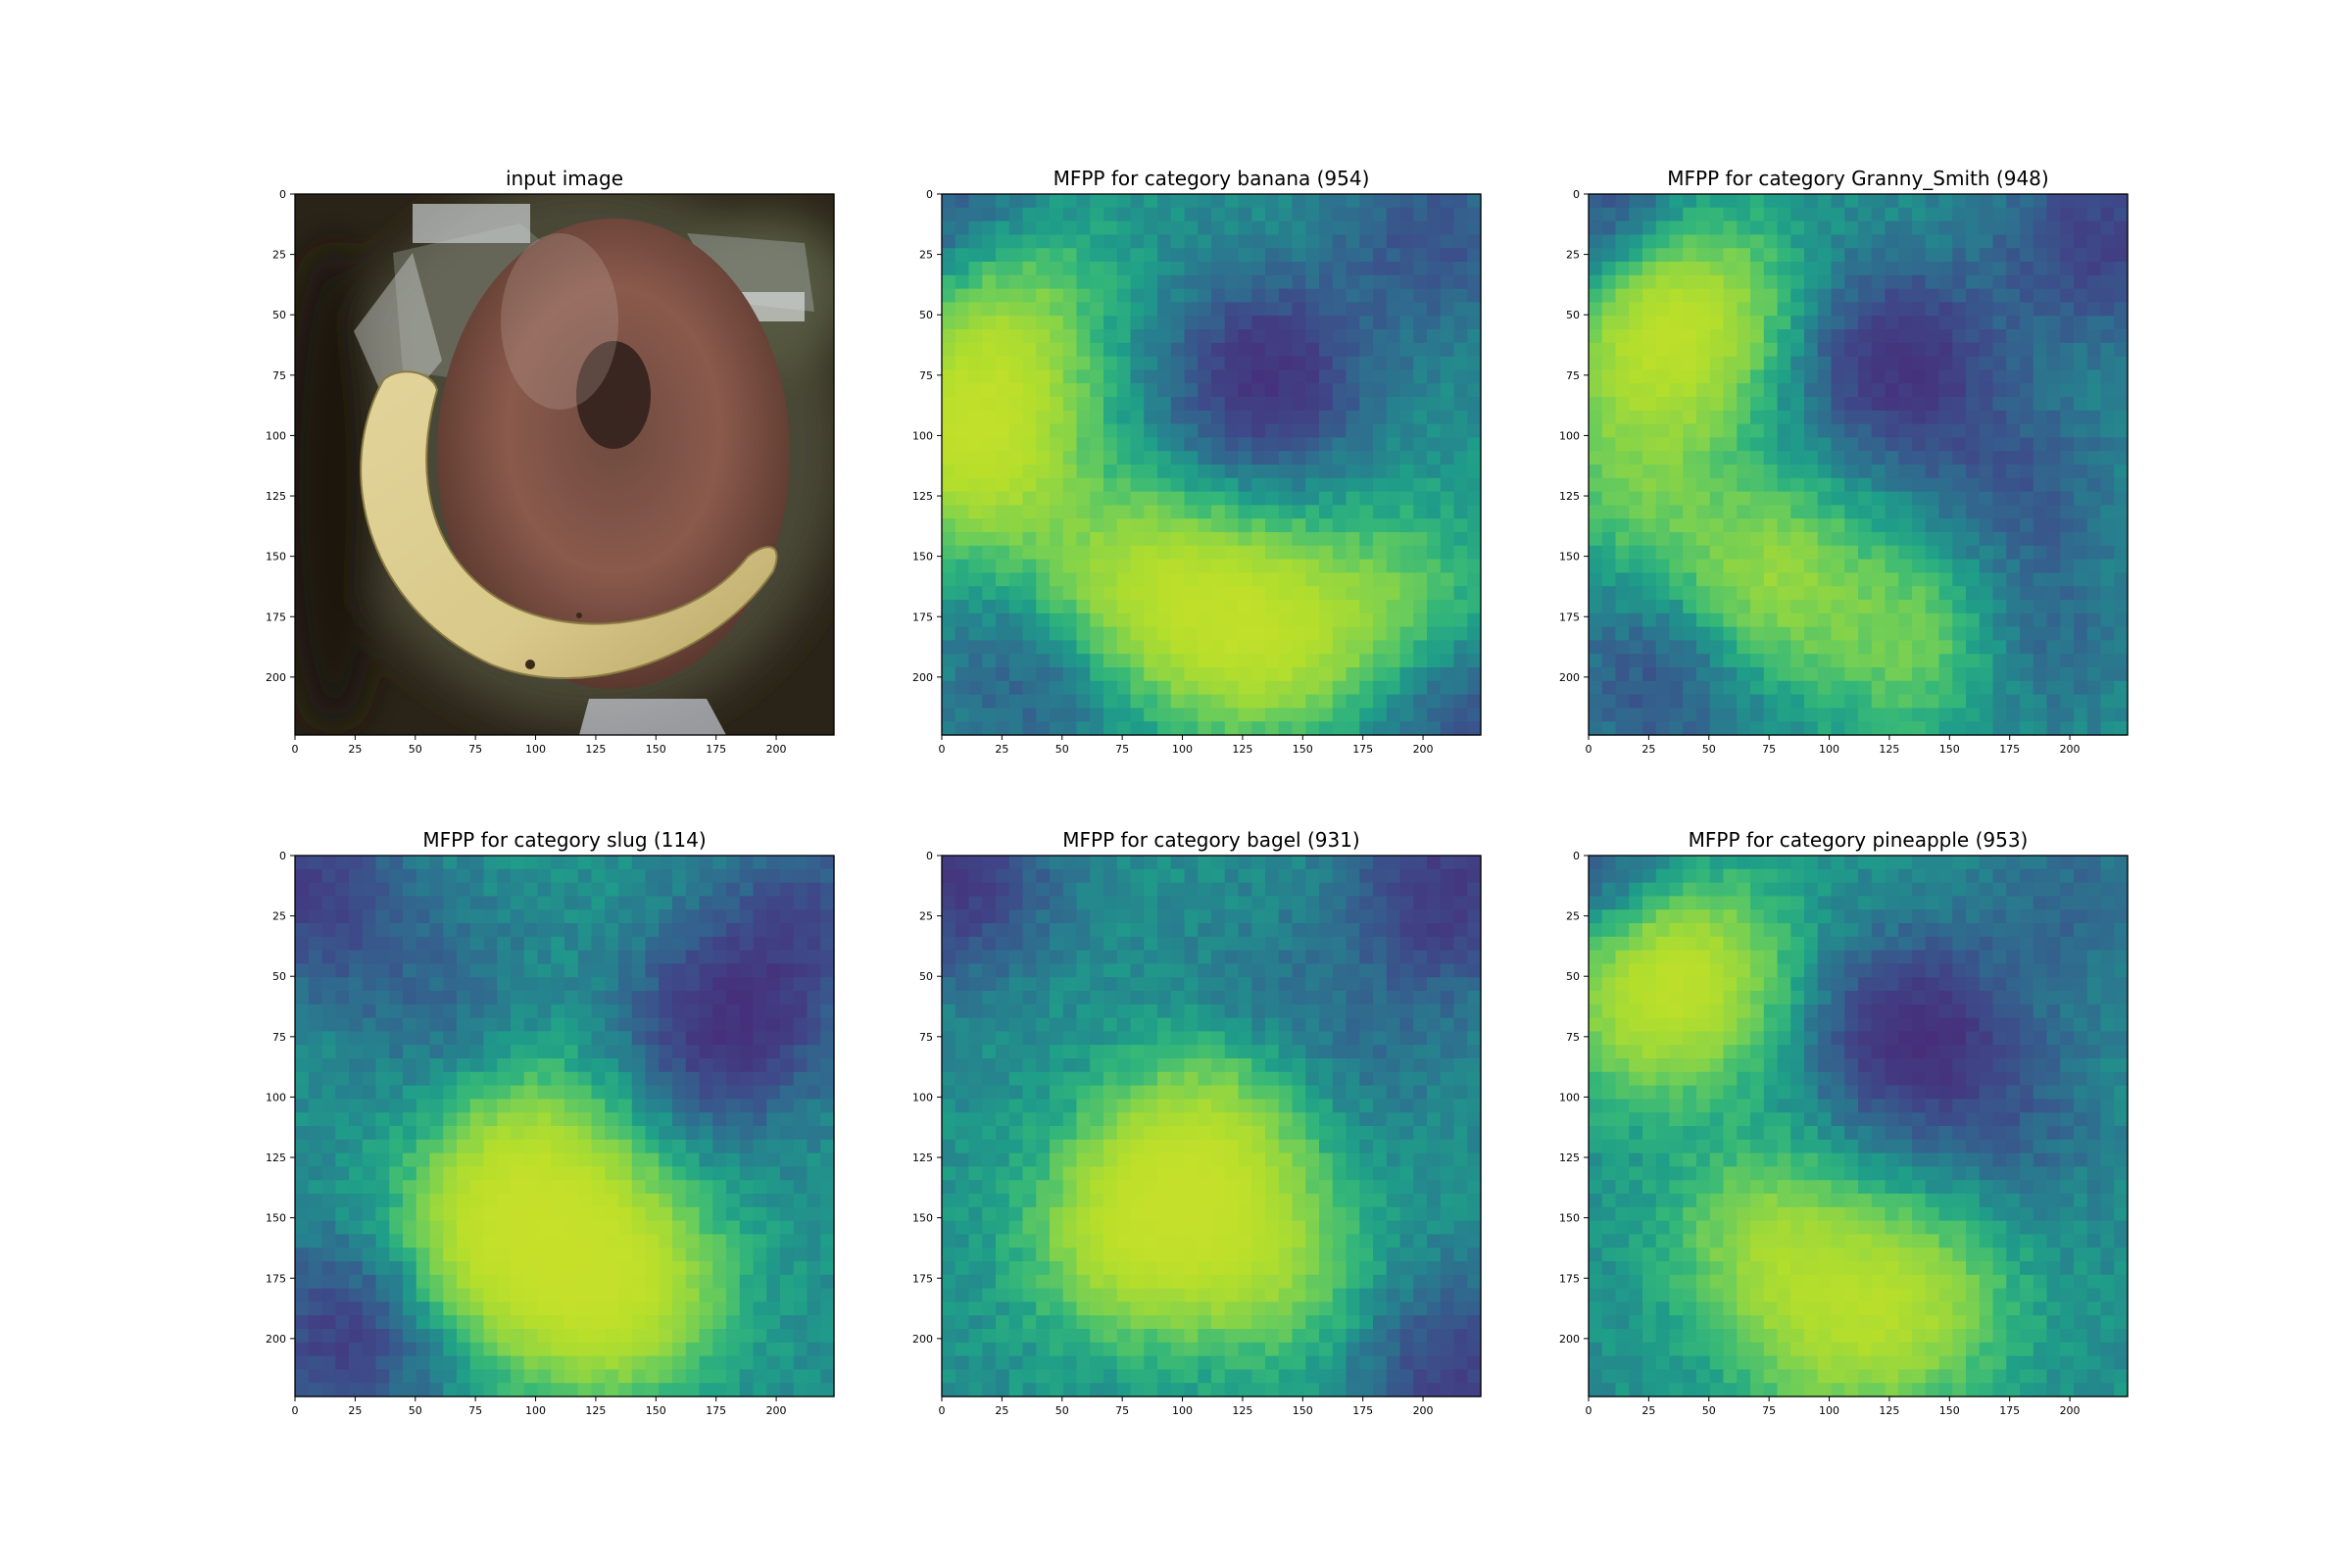 The width and height of the screenshot is (2352, 1568). What do you see at coordinates (1858, 464) in the screenshot?
I see `axes-frame` at bounding box center [1858, 464].